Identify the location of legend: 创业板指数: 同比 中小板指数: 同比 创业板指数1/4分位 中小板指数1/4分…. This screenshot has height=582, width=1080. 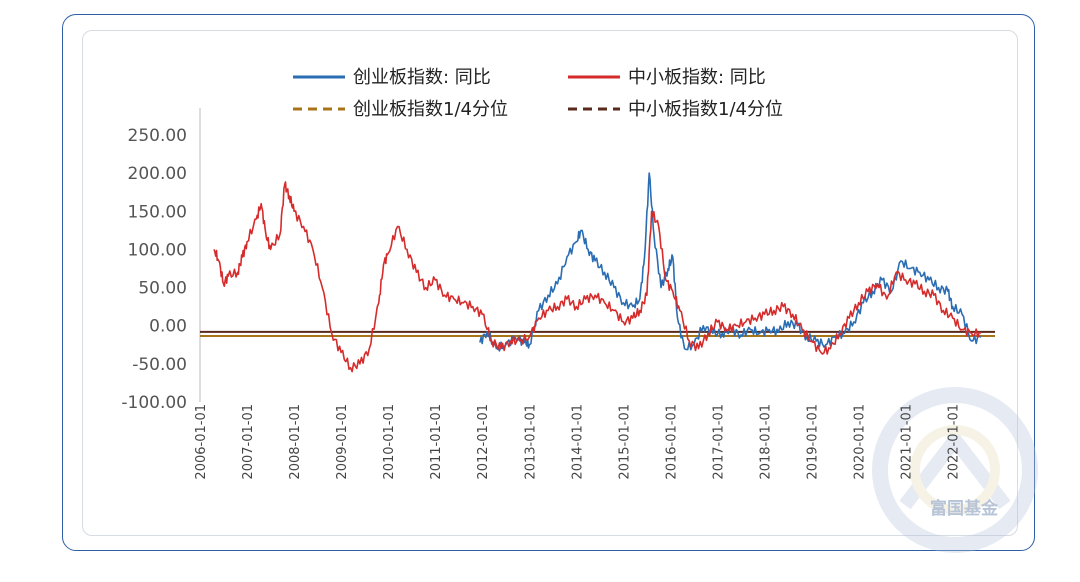
(538, 93).